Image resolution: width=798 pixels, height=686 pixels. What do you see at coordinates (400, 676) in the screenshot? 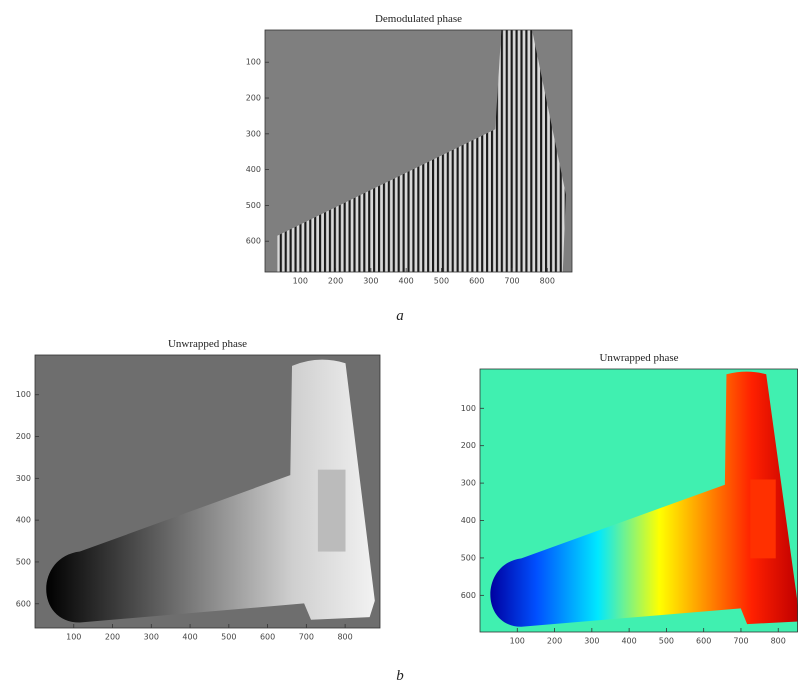
I see `caption: b` at bounding box center [400, 676].